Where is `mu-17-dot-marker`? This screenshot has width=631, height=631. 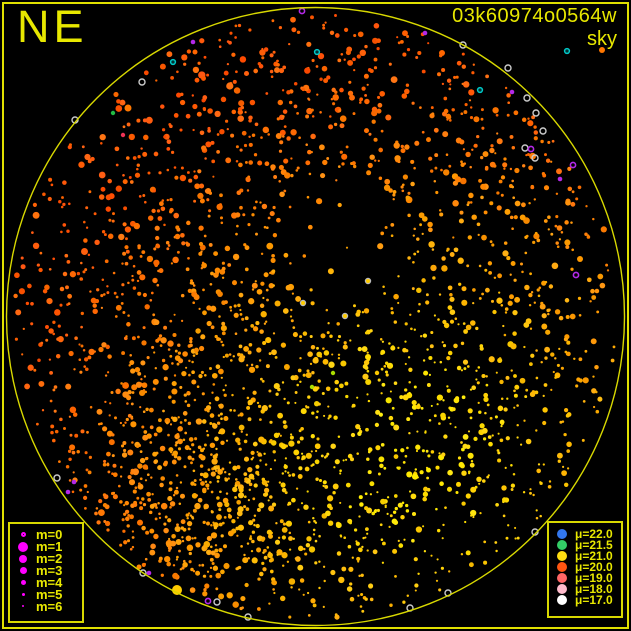
mu-17-dot-marker is located at coordinates (562, 599).